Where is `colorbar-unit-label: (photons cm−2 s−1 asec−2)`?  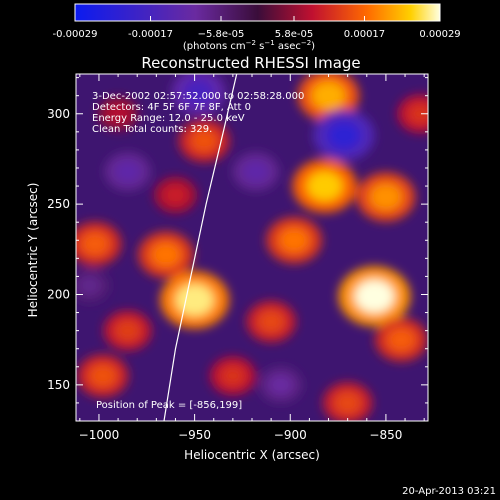 colorbar-unit-label: (photons cm−2 s−1 asec−2) is located at coordinates (249, 45).